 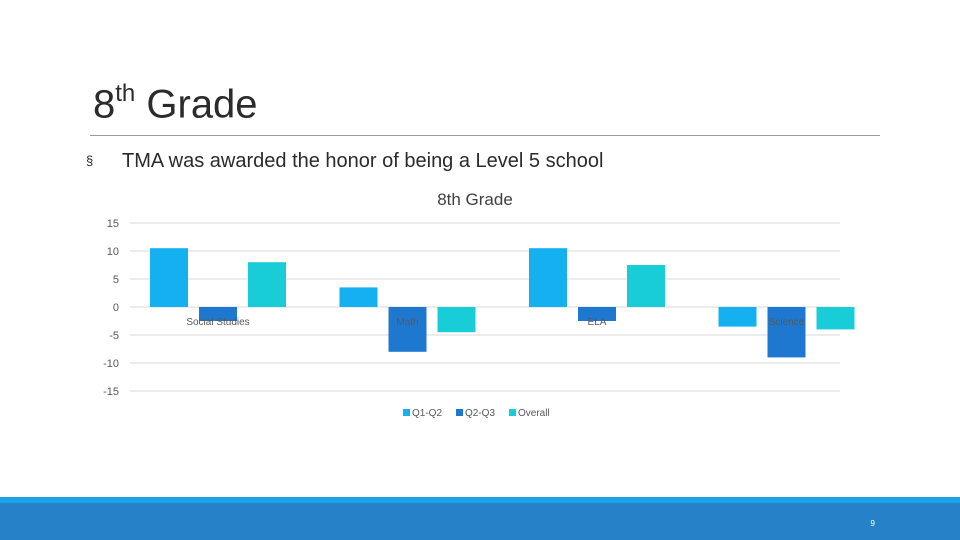 What do you see at coordinates (872, 523) in the screenshot?
I see `page-number: 9` at bounding box center [872, 523].